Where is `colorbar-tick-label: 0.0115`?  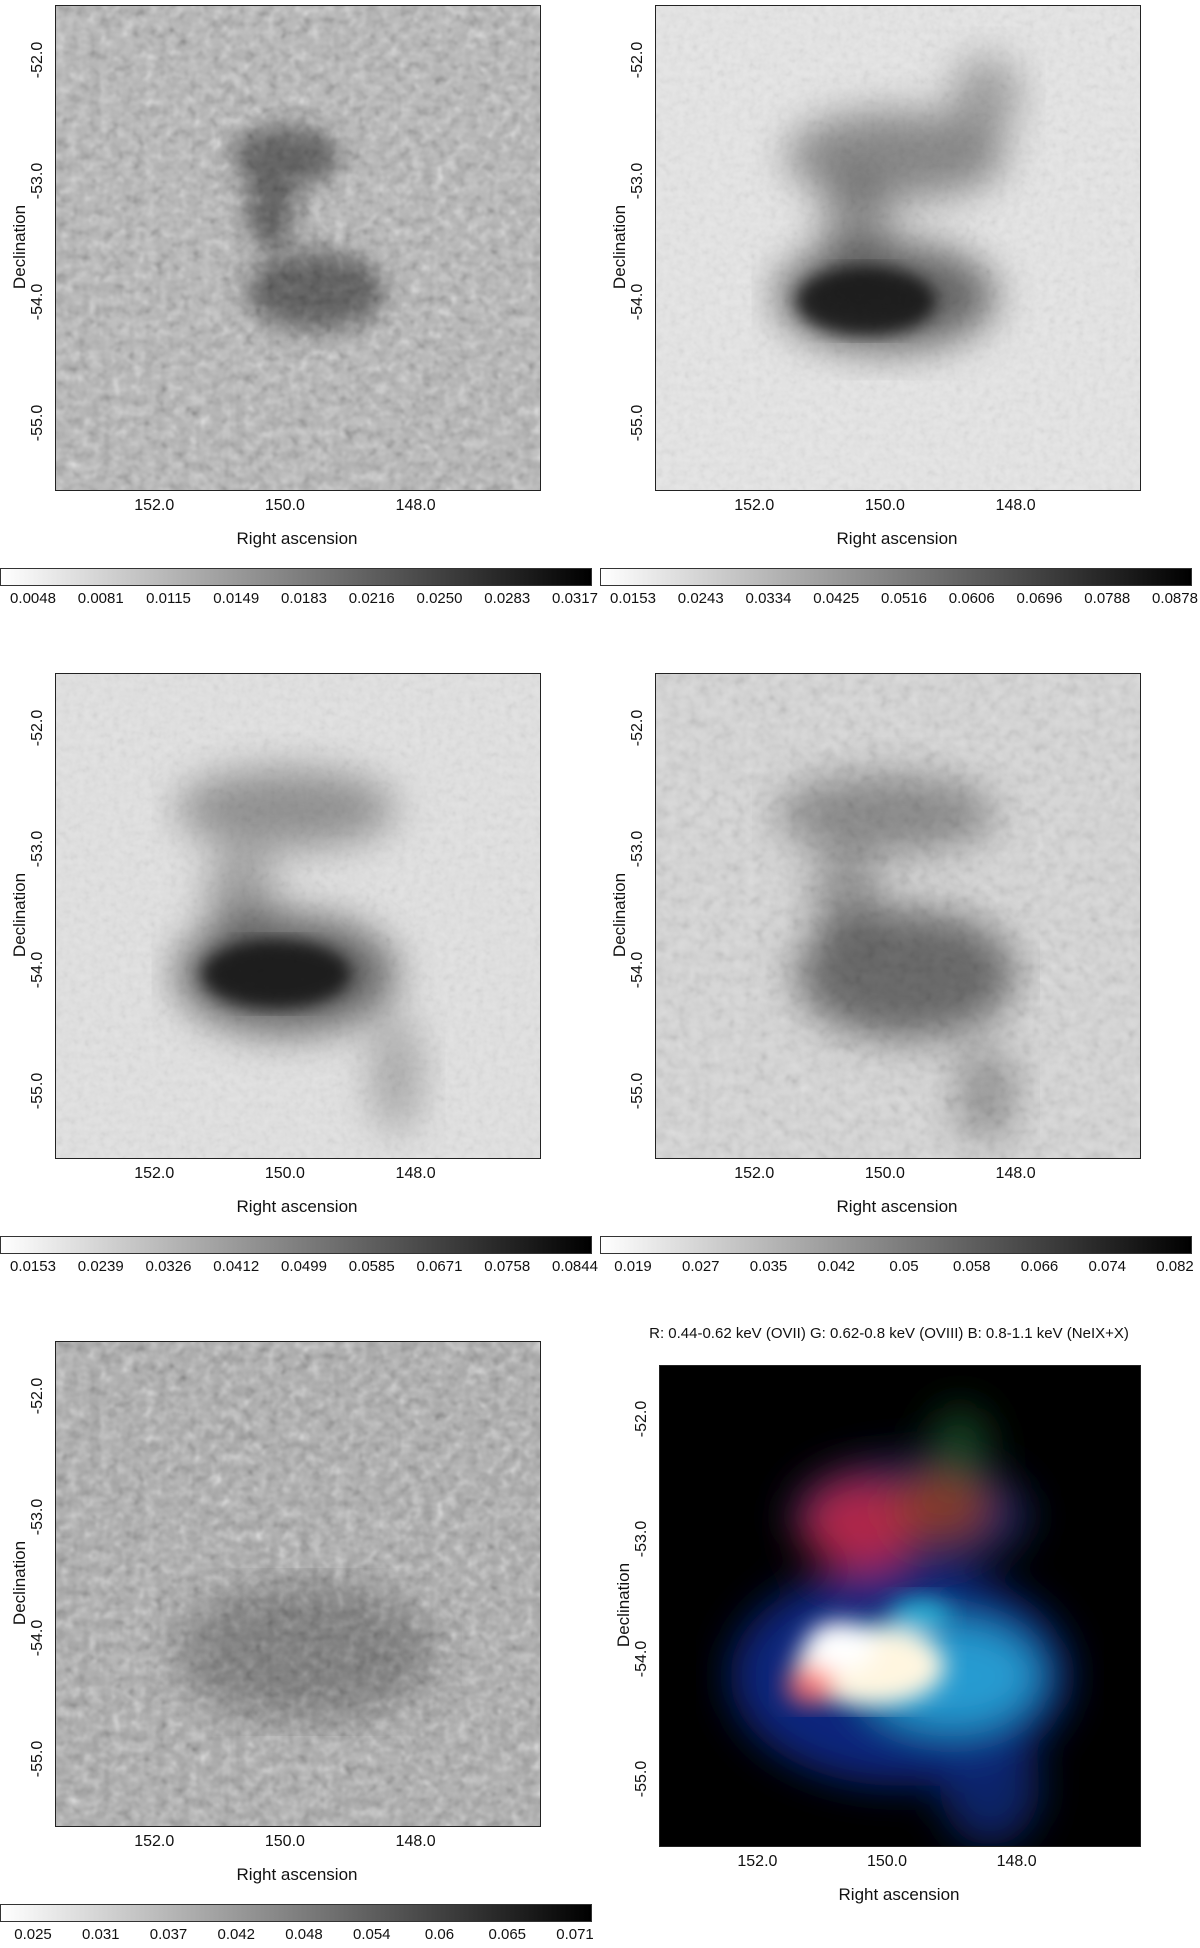 colorbar-tick-label: 0.0115 is located at coordinates (168, 598).